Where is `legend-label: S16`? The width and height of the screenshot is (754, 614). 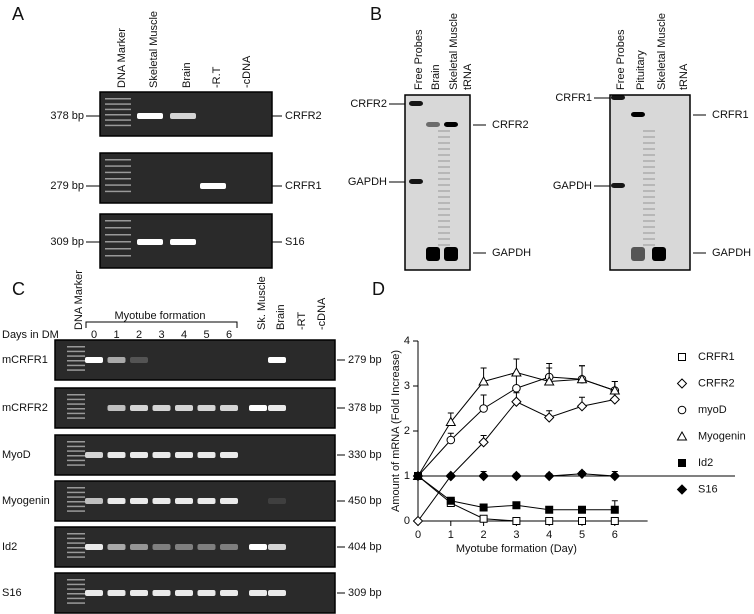
legend-label: S16 is located at coordinates (708, 489).